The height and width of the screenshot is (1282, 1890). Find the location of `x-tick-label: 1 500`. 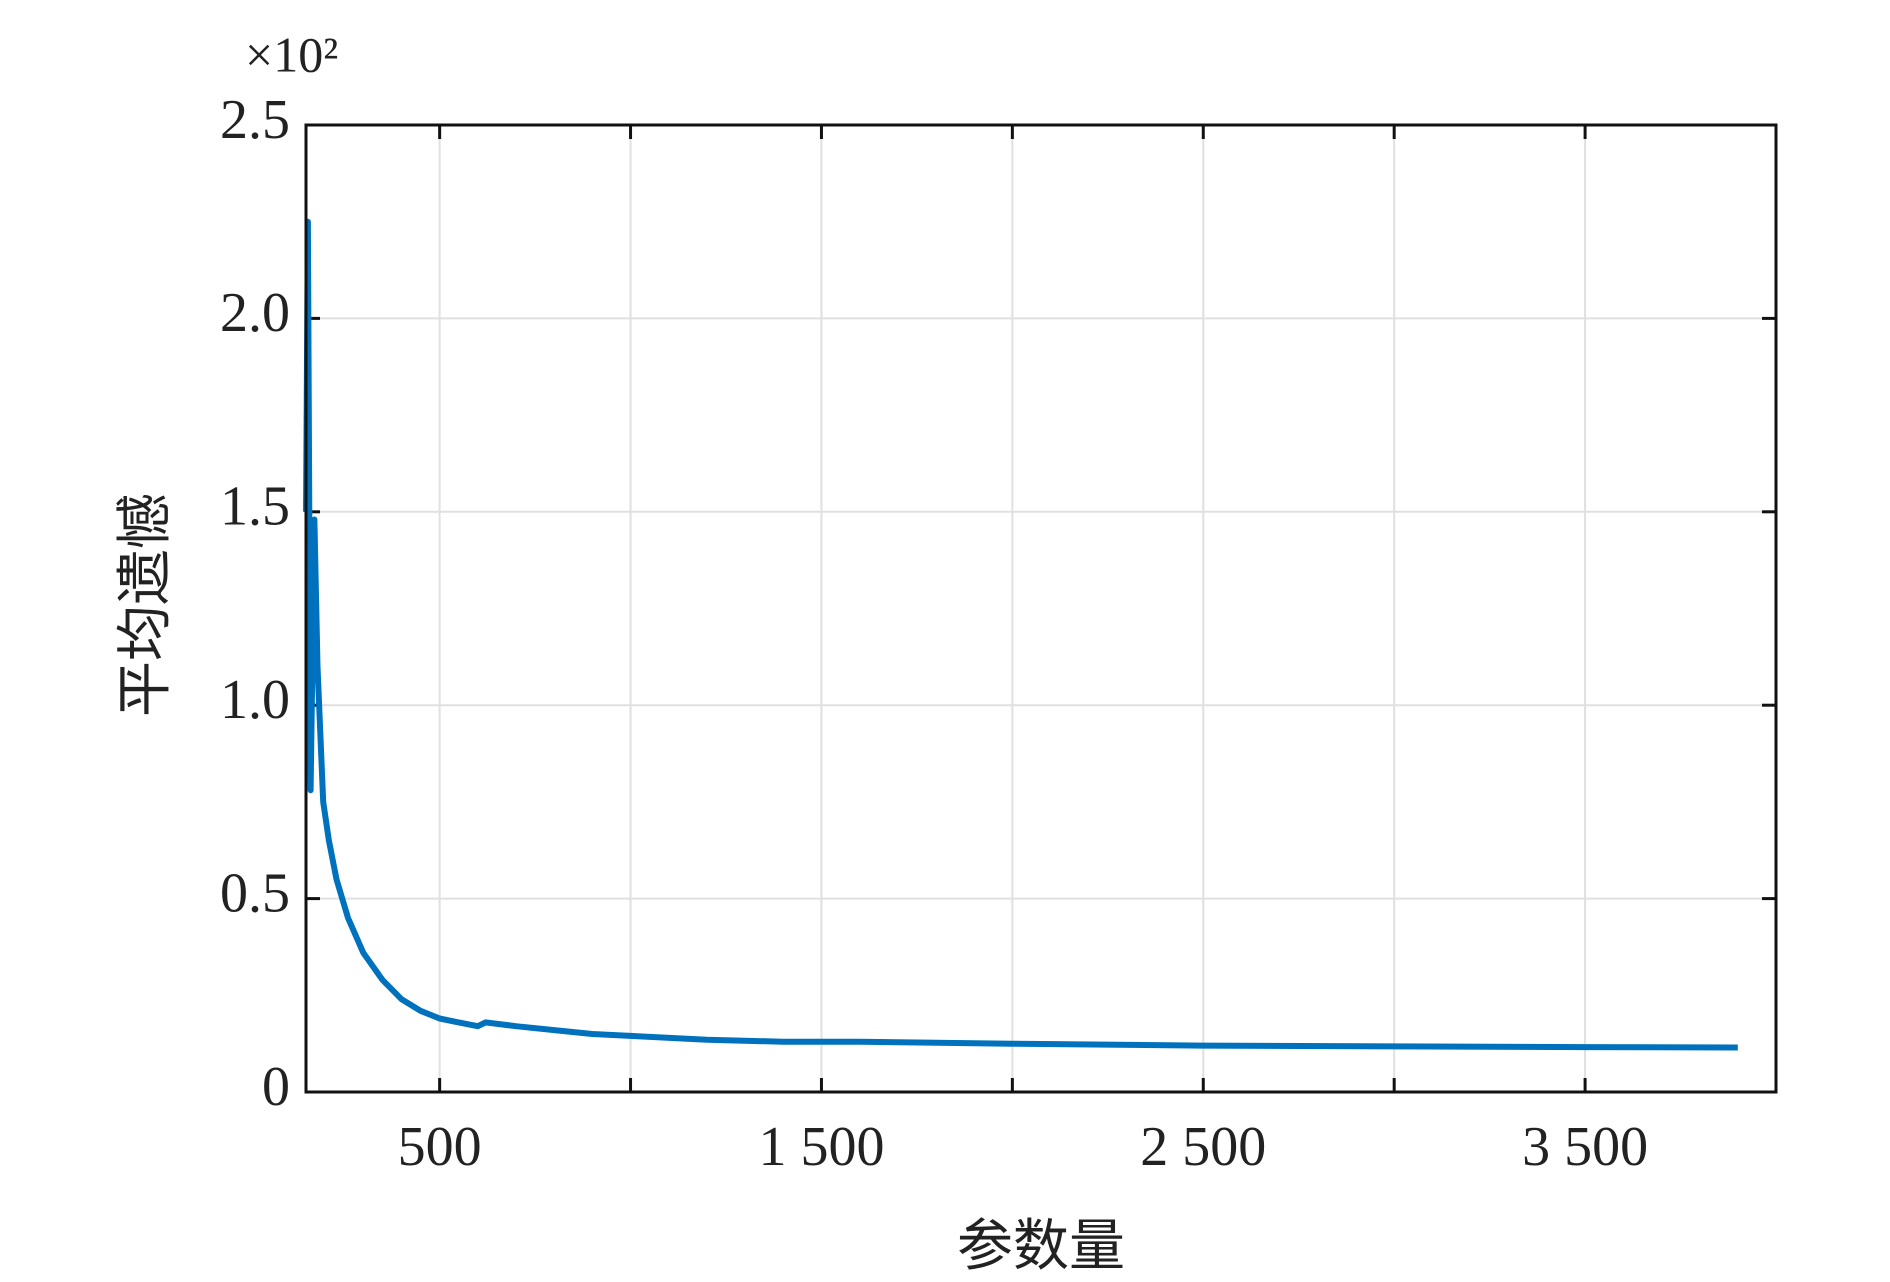

x-tick-label: 1 500 is located at coordinates (821, 1147).